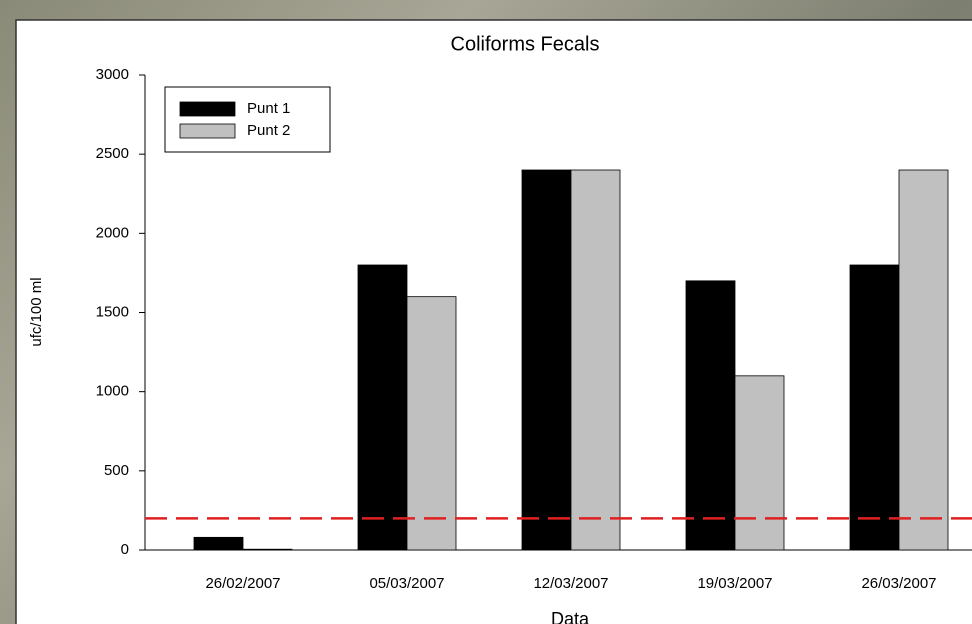 The height and width of the screenshot is (624, 972). What do you see at coordinates (898, 583) in the screenshot?
I see `x-tick-label: 26/03/2007` at bounding box center [898, 583].